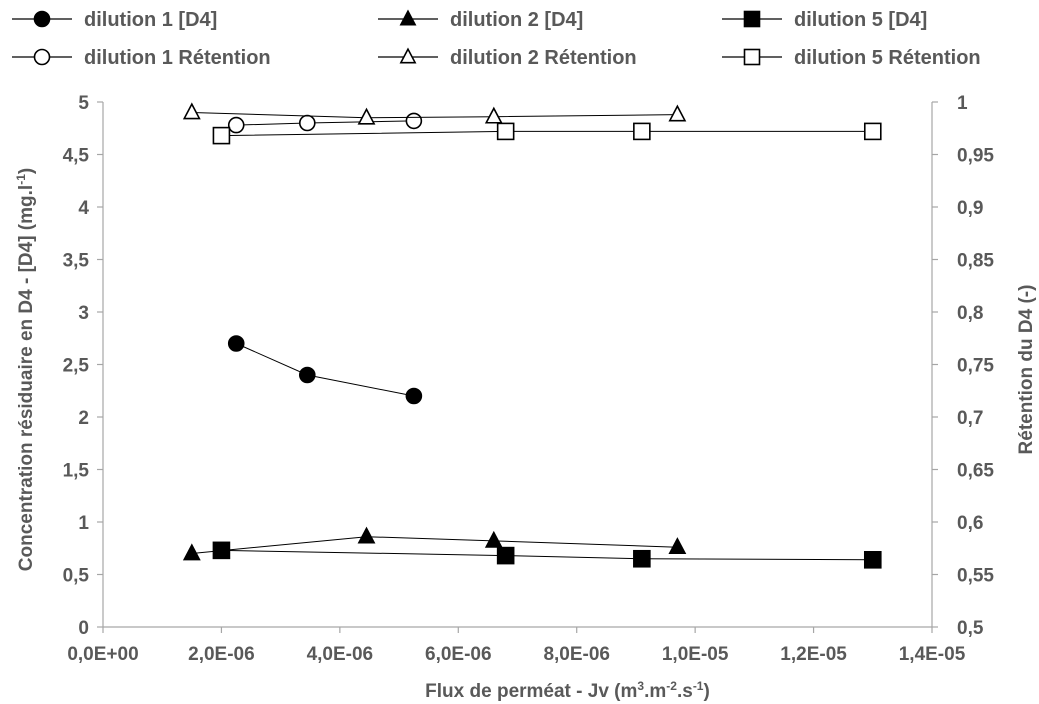  I want to click on y-right-tick-label: 0,65, so click(975, 471).